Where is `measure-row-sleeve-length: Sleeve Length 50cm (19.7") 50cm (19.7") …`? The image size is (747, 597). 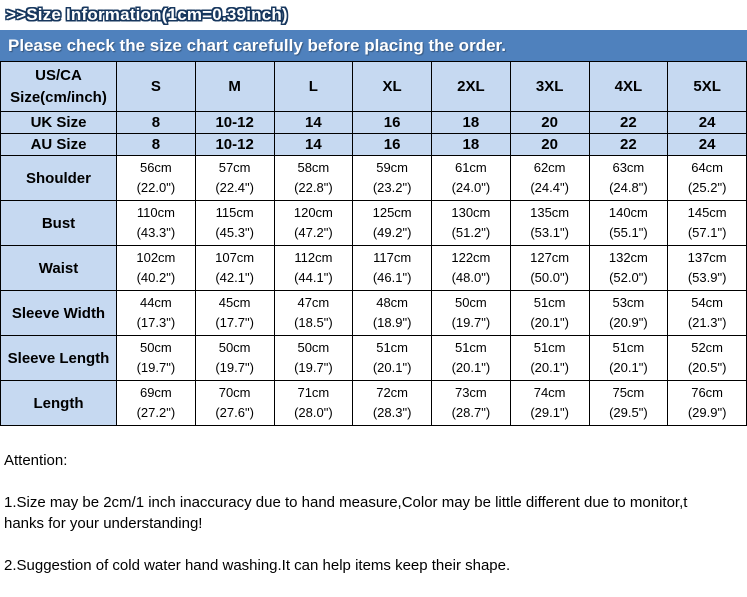 measure-row-sleeve-length: Sleeve Length 50cm (19.7") 50cm (19.7") … is located at coordinates (373, 358).